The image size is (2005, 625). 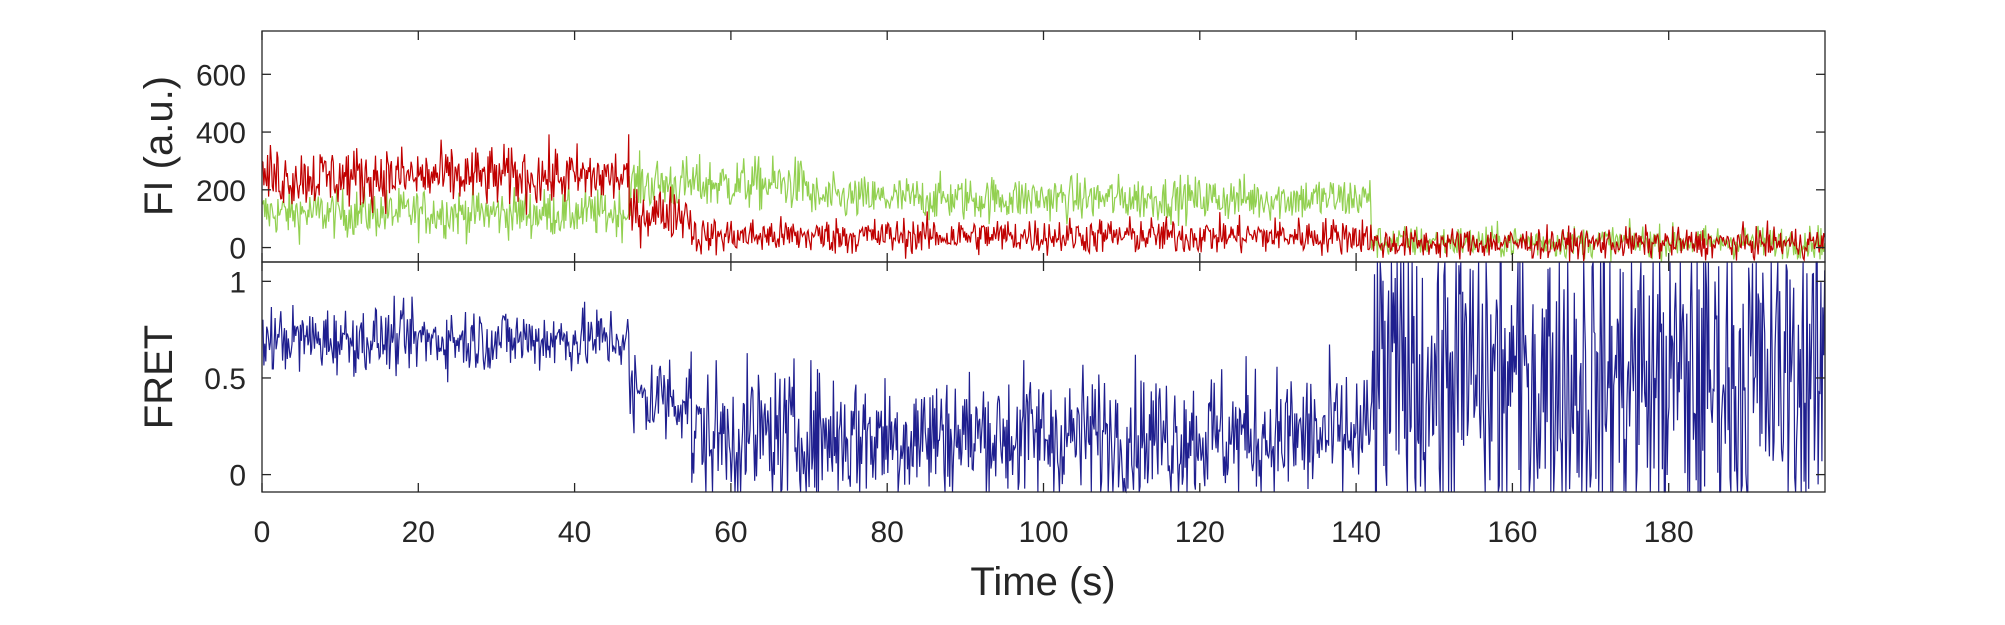 I want to click on fluorescence-y-axis-label: FI (a.u.), so click(x=159, y=146).